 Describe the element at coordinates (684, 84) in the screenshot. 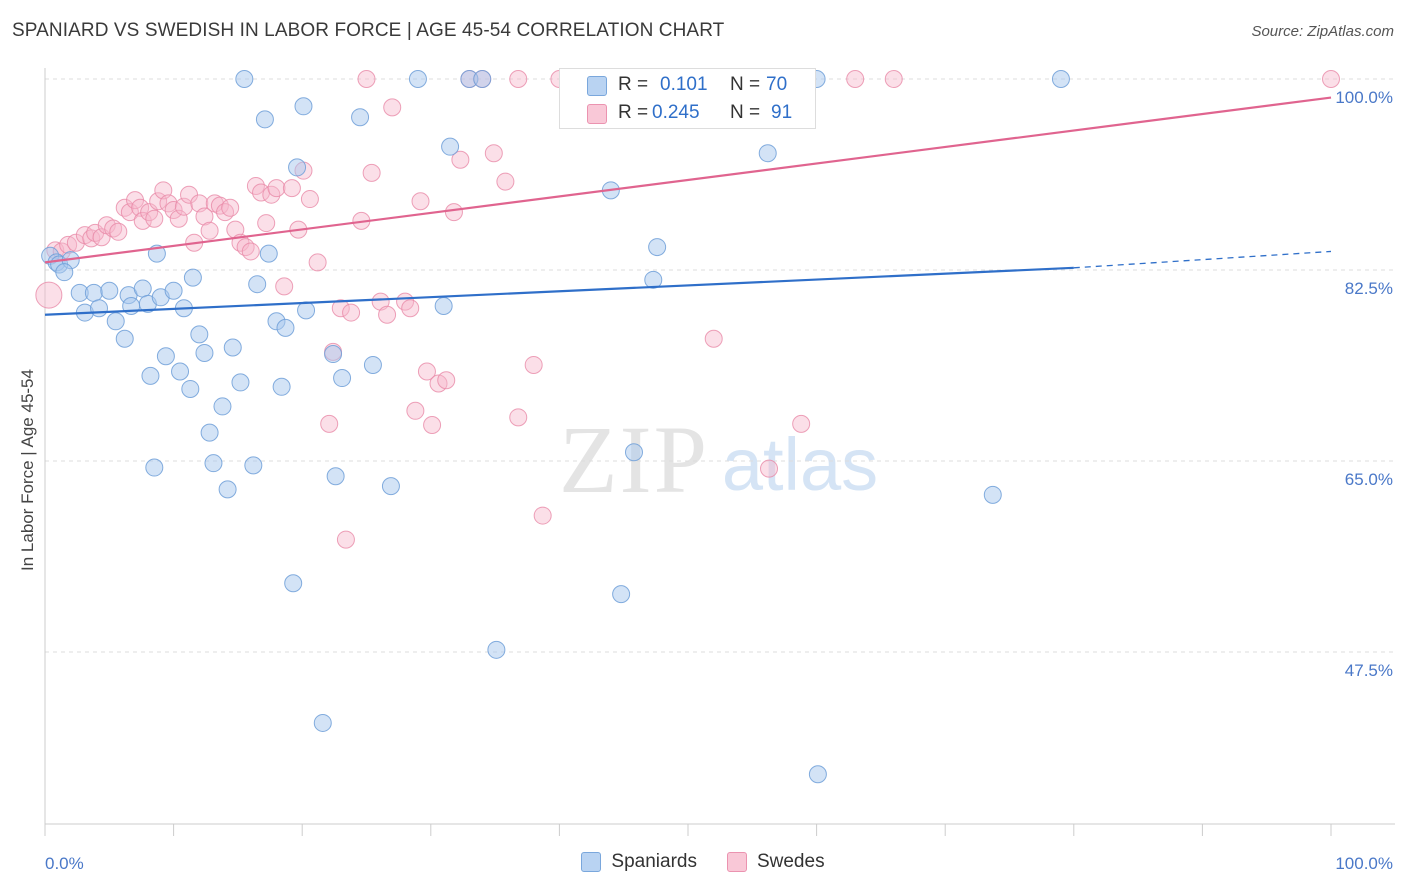

I see `r-value: 0.101` at that location.